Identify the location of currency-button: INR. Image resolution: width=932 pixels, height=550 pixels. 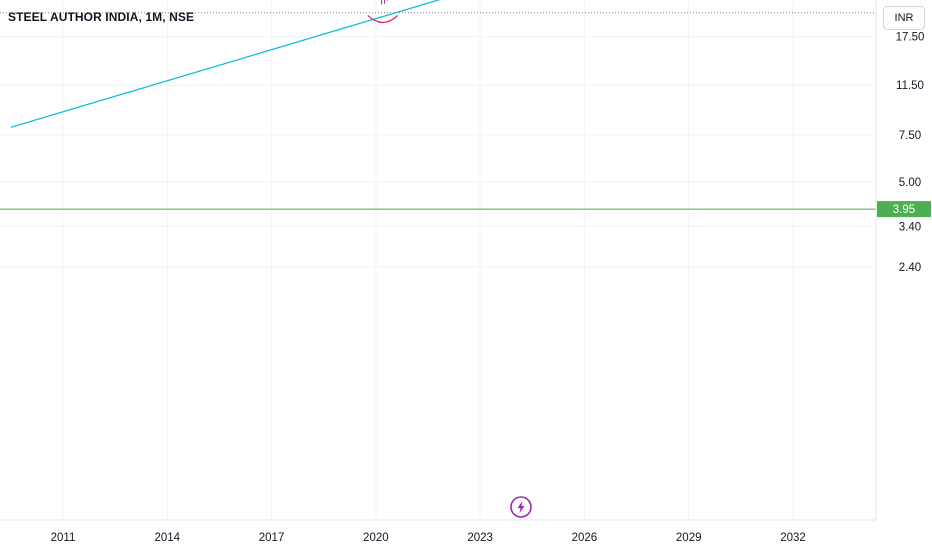
(904, 18).